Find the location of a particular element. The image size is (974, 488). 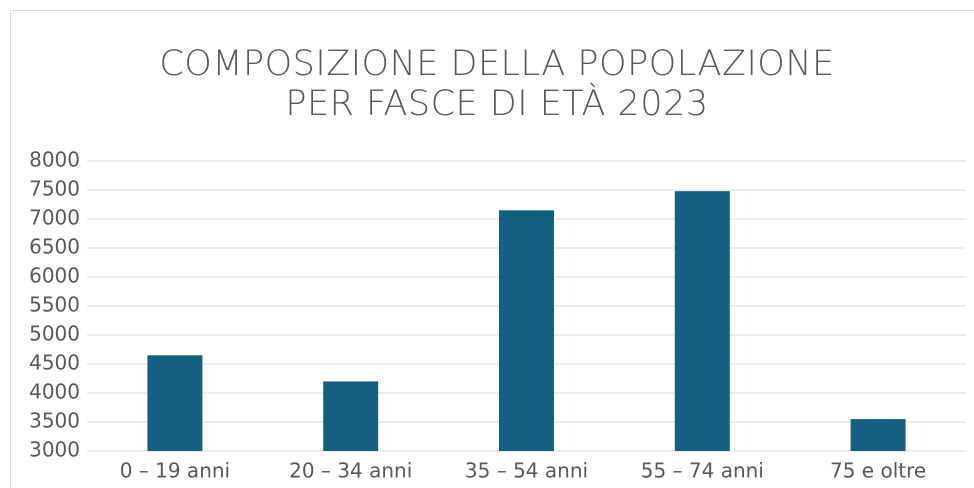

y-tick-label: 4000 is located at coordinates (54, 392).